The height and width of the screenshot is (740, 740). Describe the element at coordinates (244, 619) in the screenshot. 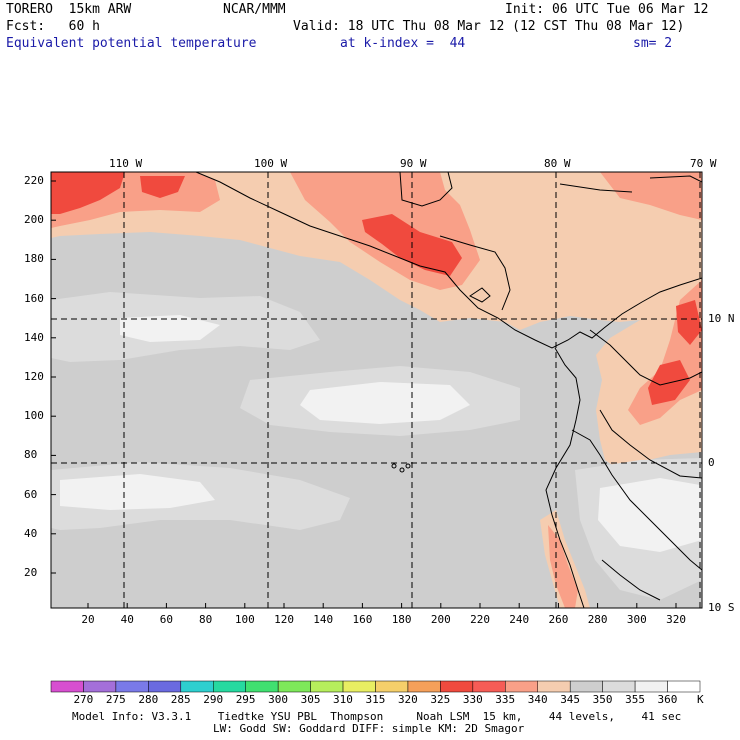

I see `x-tick-label: 100` at that location.